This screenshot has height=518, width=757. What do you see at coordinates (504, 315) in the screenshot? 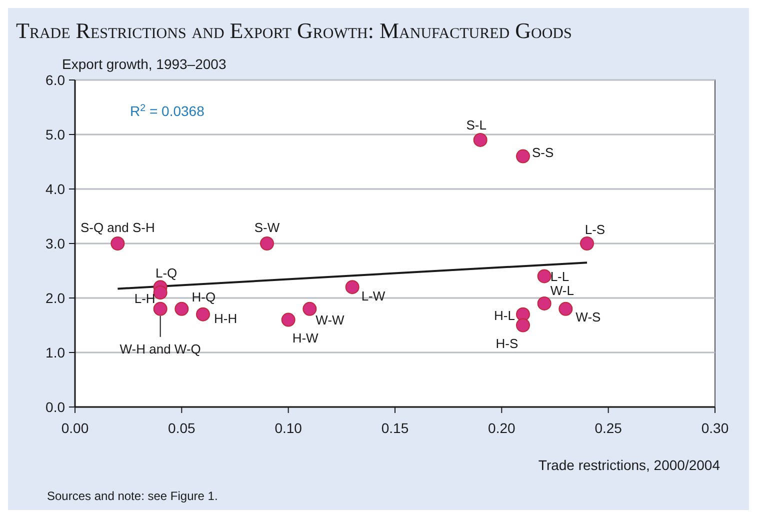
I see `annotation: H-L` at bounding box center [504, 315].